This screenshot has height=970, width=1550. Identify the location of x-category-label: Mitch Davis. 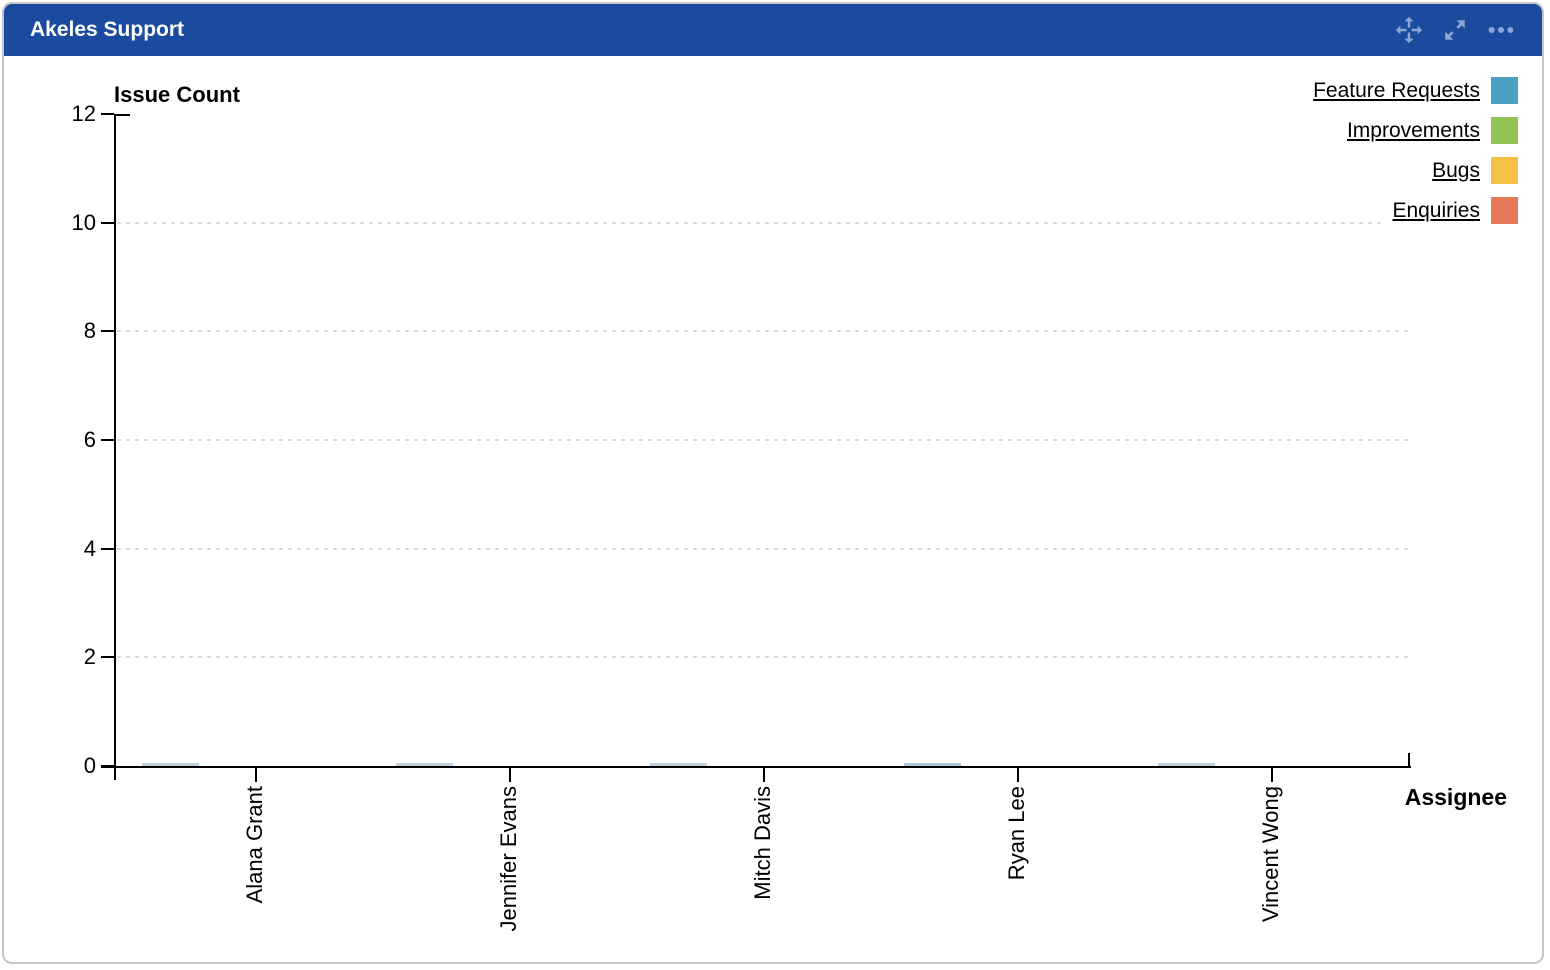
(762, 843).